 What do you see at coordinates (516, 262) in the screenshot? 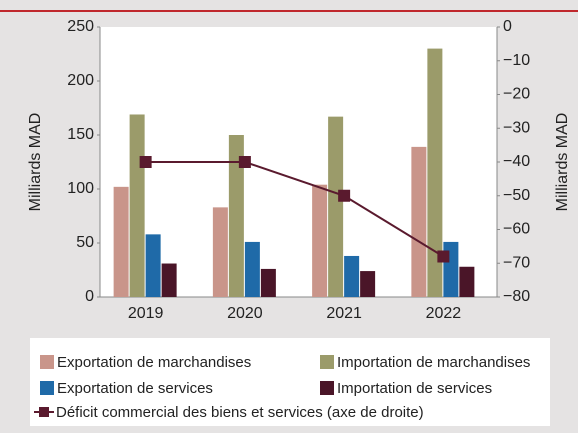
I see `y2-tick-label: −70` at bounding box center [516, 262].